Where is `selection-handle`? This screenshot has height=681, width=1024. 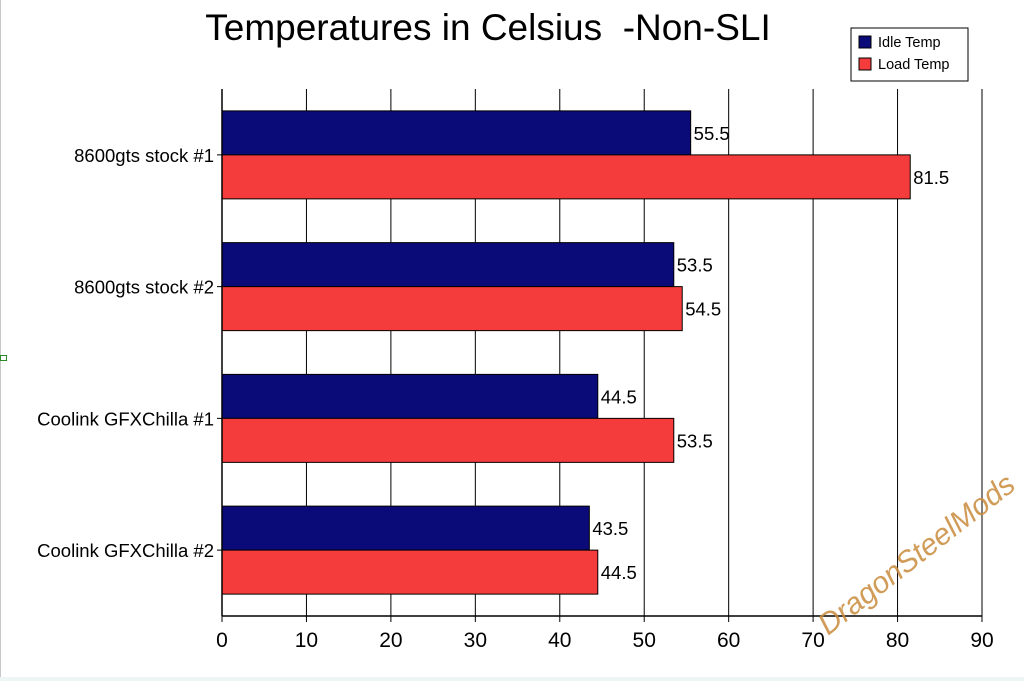 selection-handle is located at coordinates (3, 358).